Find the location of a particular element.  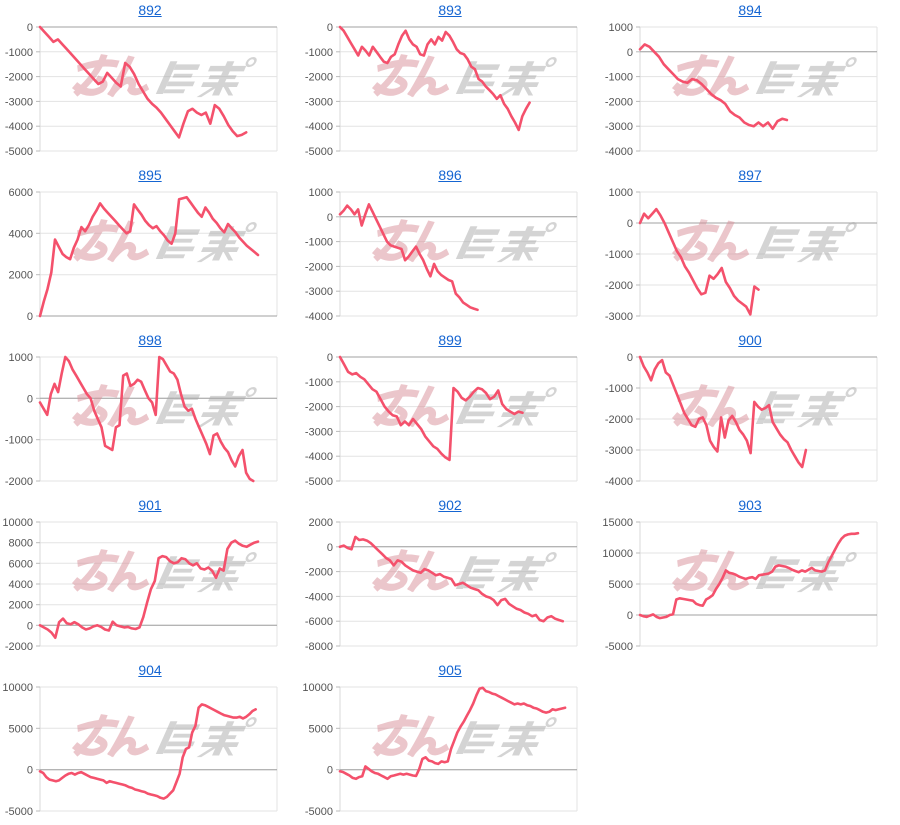

chart-panel-898: 898 1000 0 -1000 -2000 is located at coordinates (150, 412).